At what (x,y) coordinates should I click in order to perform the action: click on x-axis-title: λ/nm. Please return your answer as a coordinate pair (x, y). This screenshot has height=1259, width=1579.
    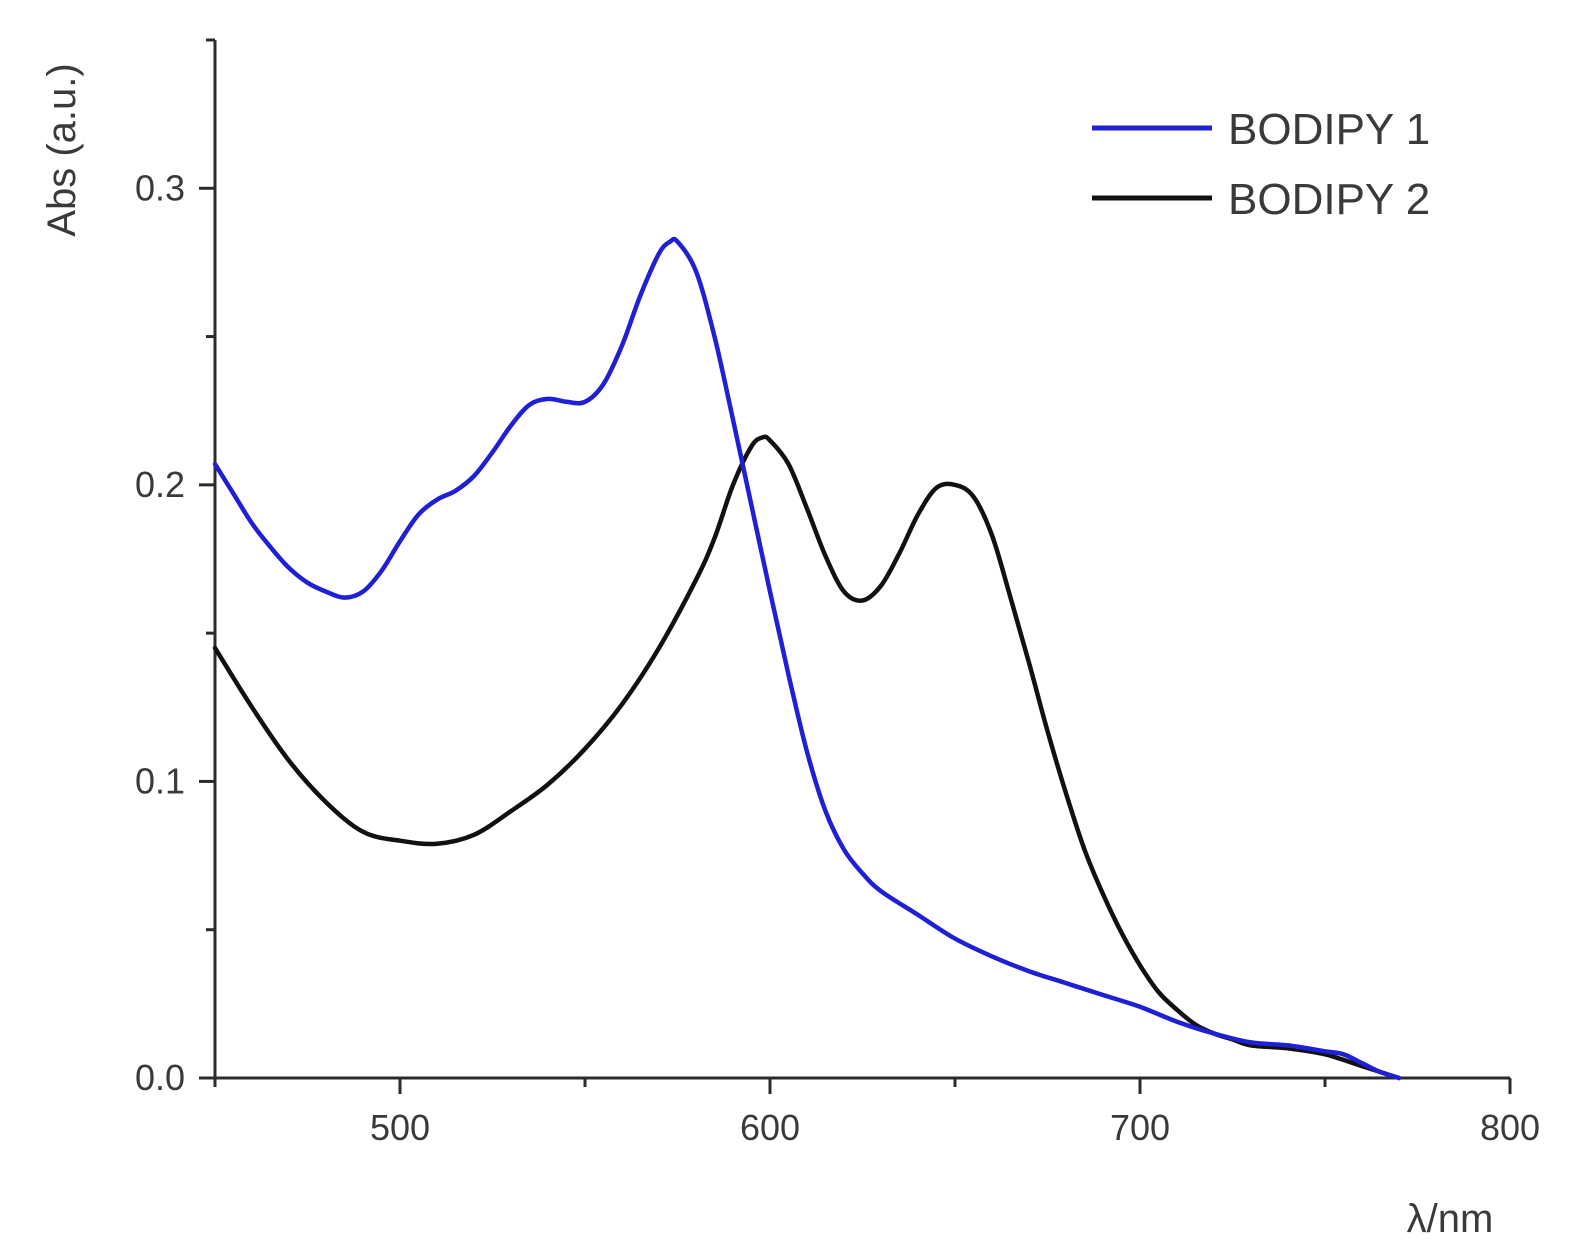
    Looking at the image, I should click on (1450, 1219).